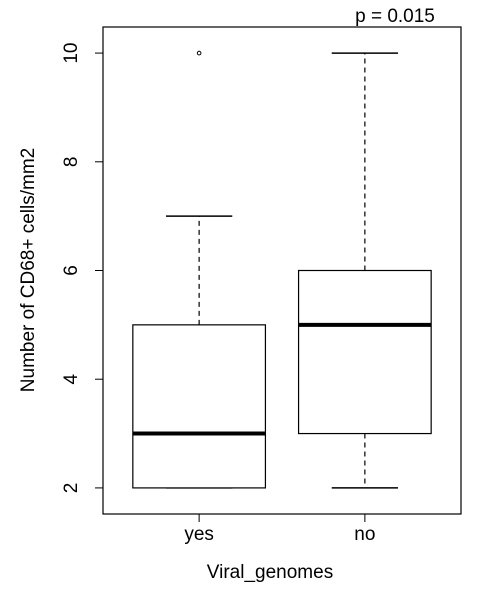 The height and width of the screenshot is (594, 477). Describe the element at coordinates (71, 270) in the screenshot. I see `y-tick-label: 6` at that location.